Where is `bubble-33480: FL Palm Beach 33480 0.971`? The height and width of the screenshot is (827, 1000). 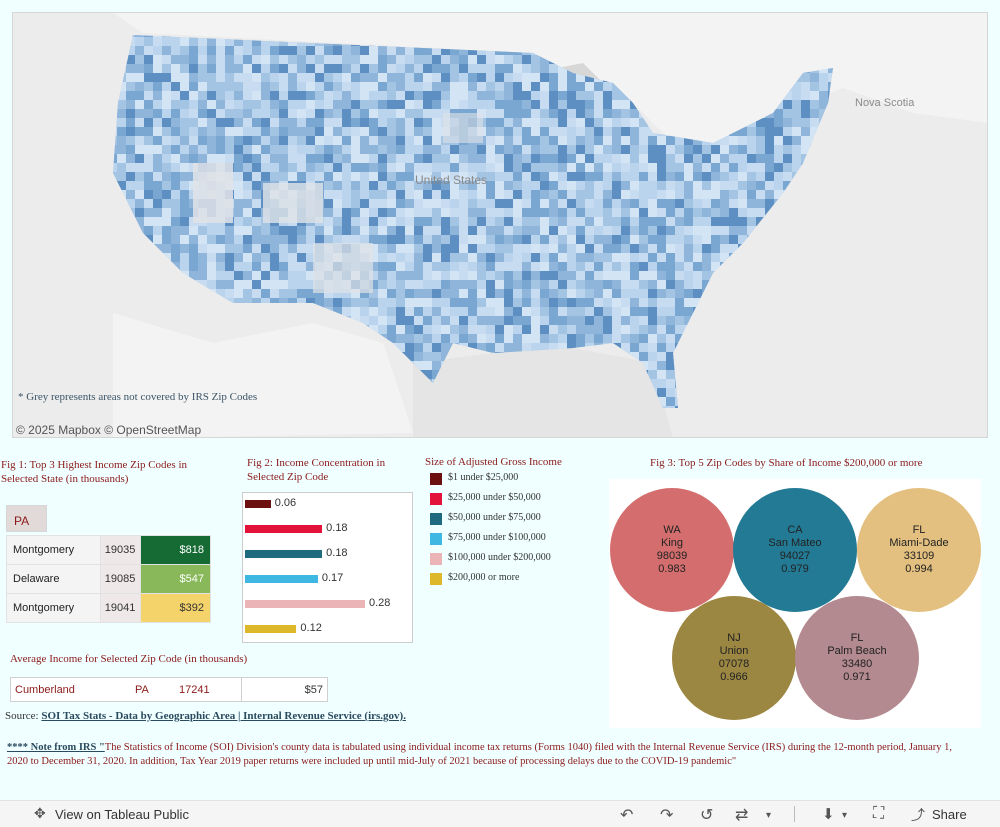
bubble-33480: FL Palm Beach 33480 0.971 is located at coordinates (857, 658).